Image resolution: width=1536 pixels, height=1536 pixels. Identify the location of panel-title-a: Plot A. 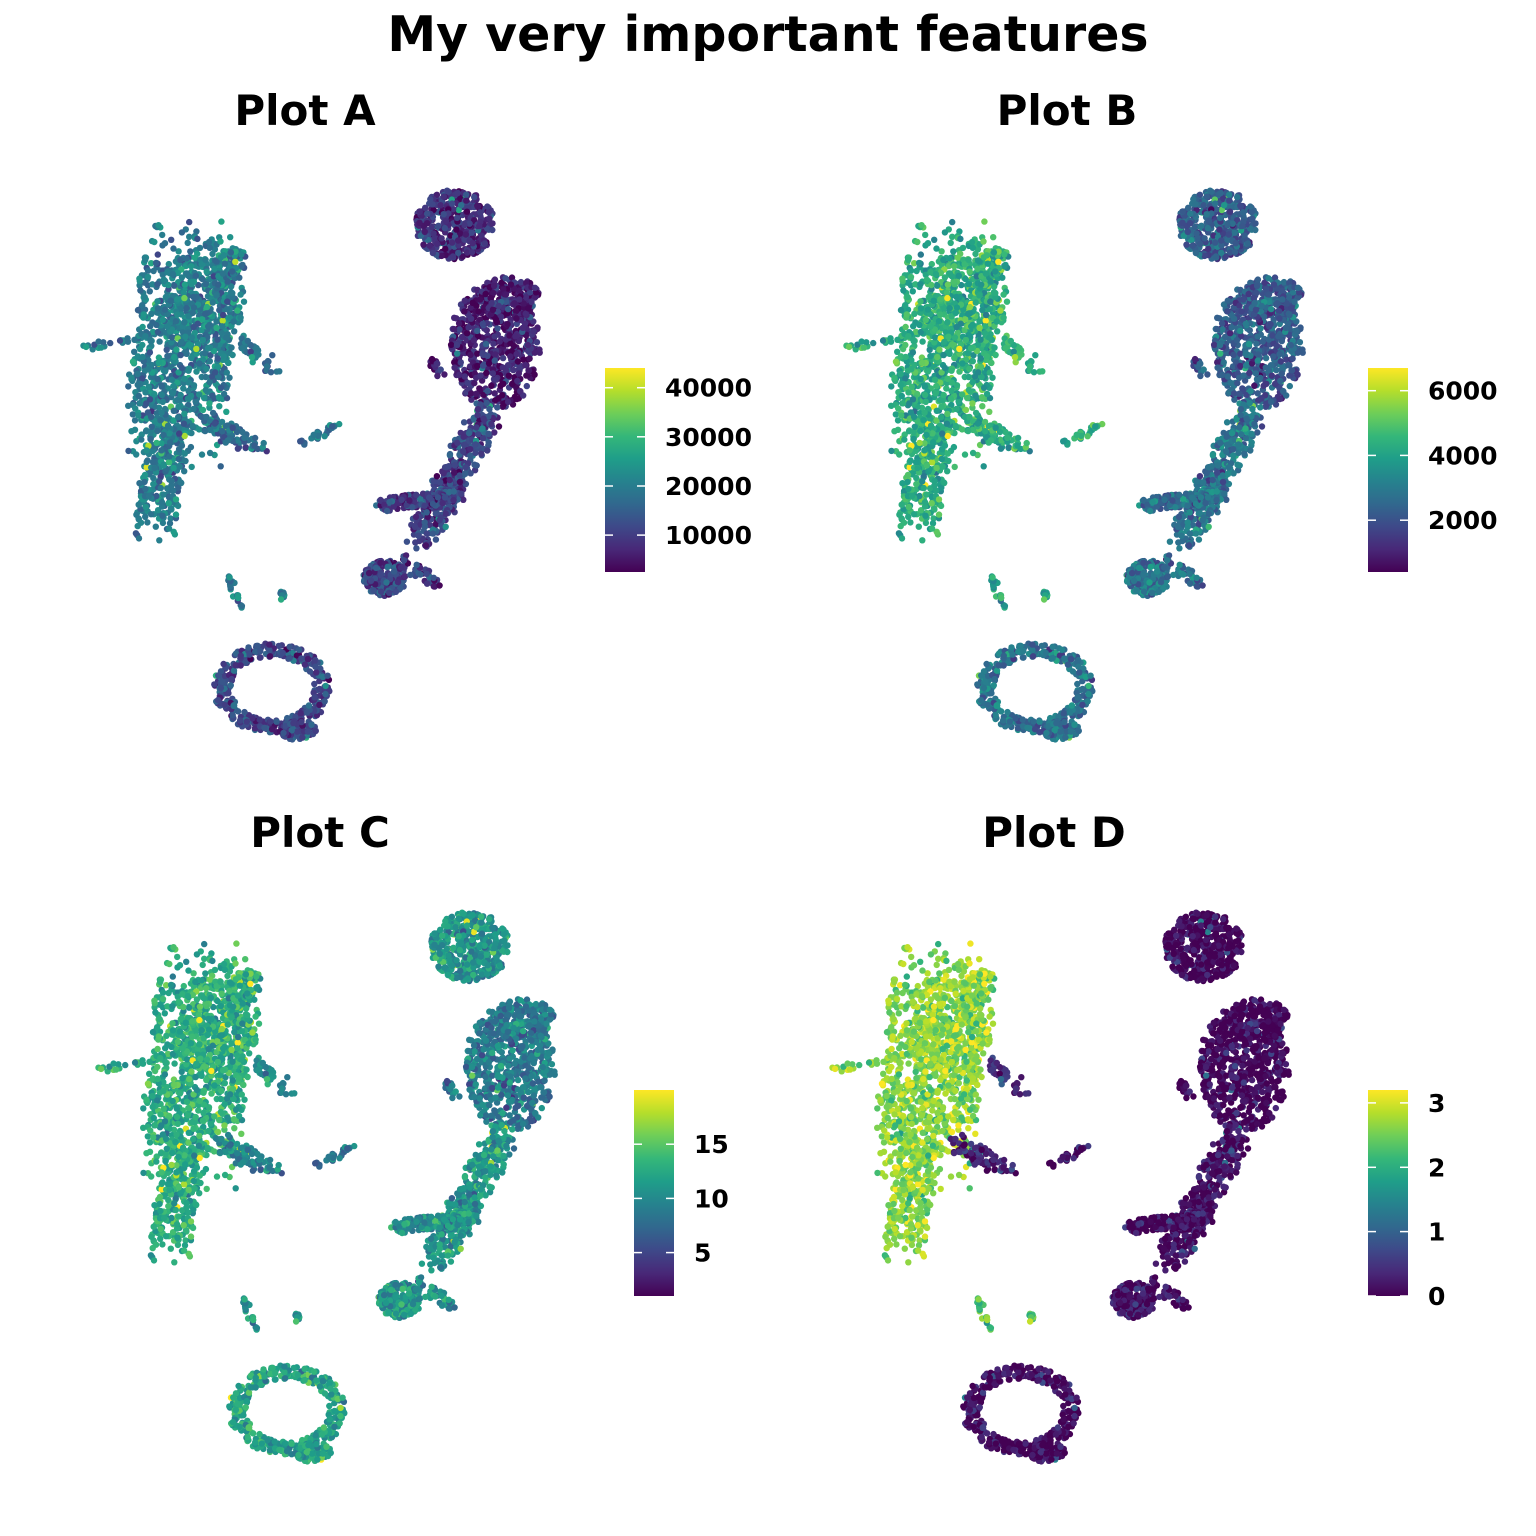
(305, 110).